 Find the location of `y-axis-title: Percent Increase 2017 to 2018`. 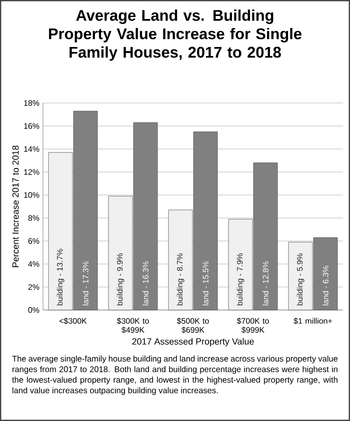

y-axis-title: Percent Increase 2017 to 2018 is located at coordinates (15, 207).